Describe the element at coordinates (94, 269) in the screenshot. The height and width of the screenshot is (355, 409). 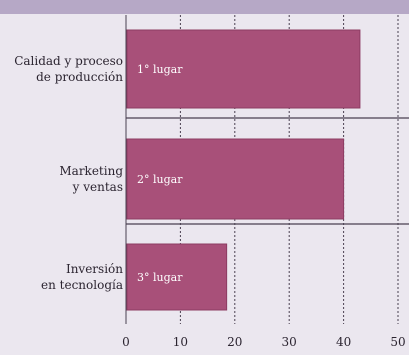
I see `category-label-3-line-1: Inversión` at that location.